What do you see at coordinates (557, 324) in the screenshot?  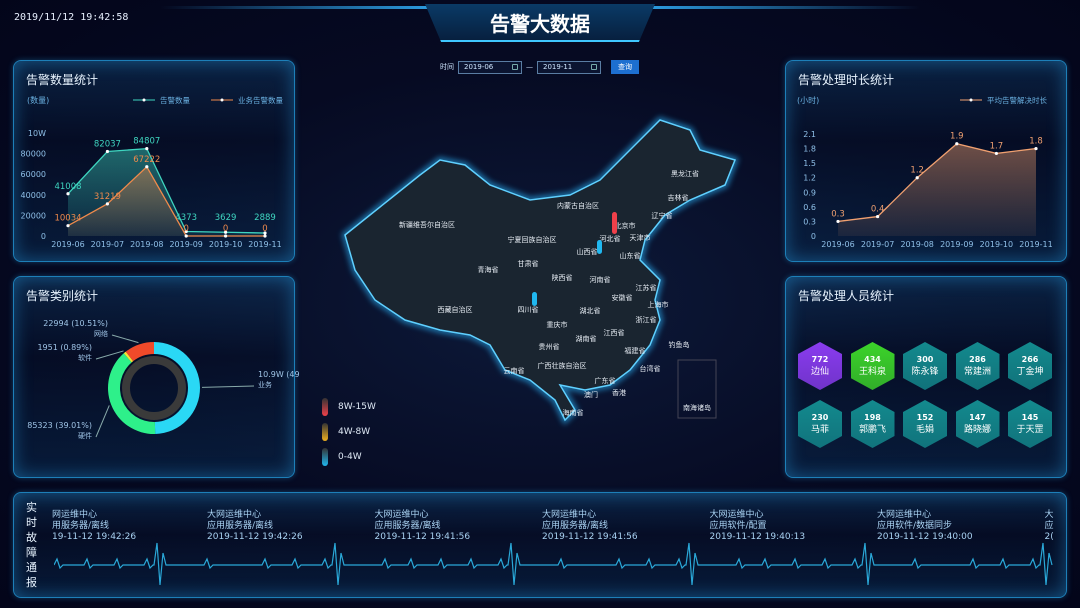 I see `province-label: 重庆市` at bounding box center [557, 324].